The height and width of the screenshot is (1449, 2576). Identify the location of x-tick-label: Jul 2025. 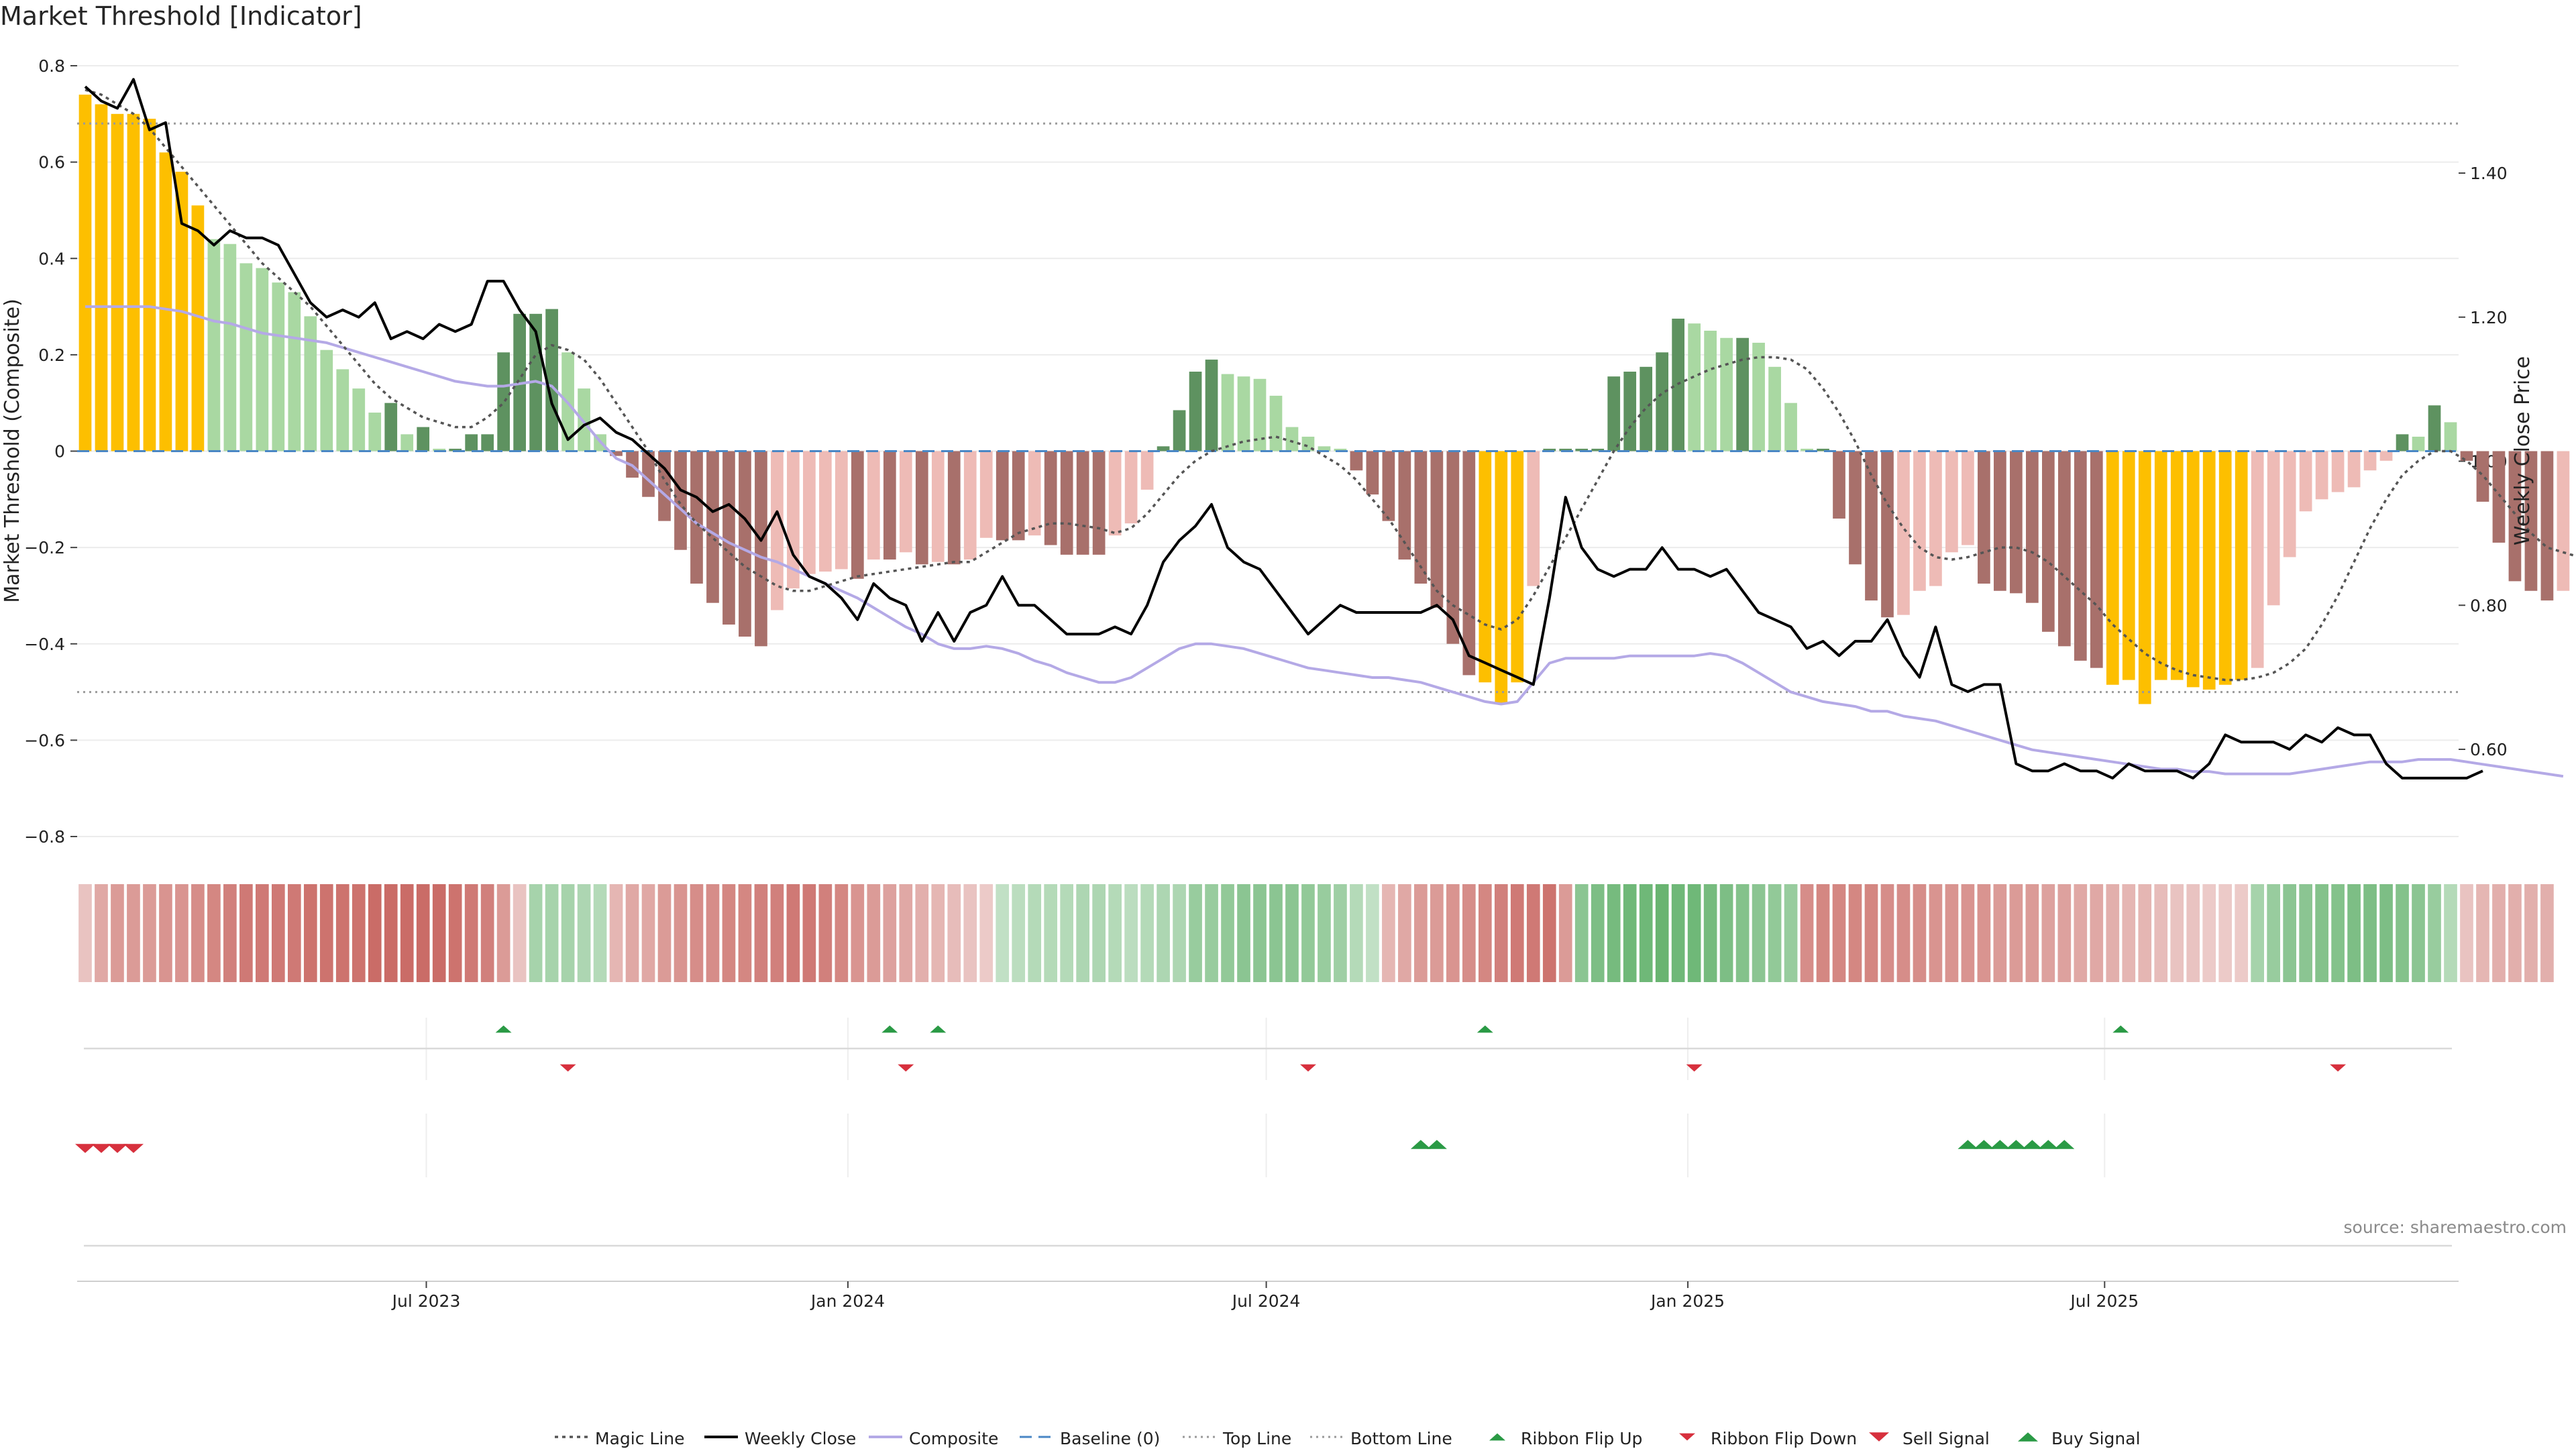
(2104, 1301).